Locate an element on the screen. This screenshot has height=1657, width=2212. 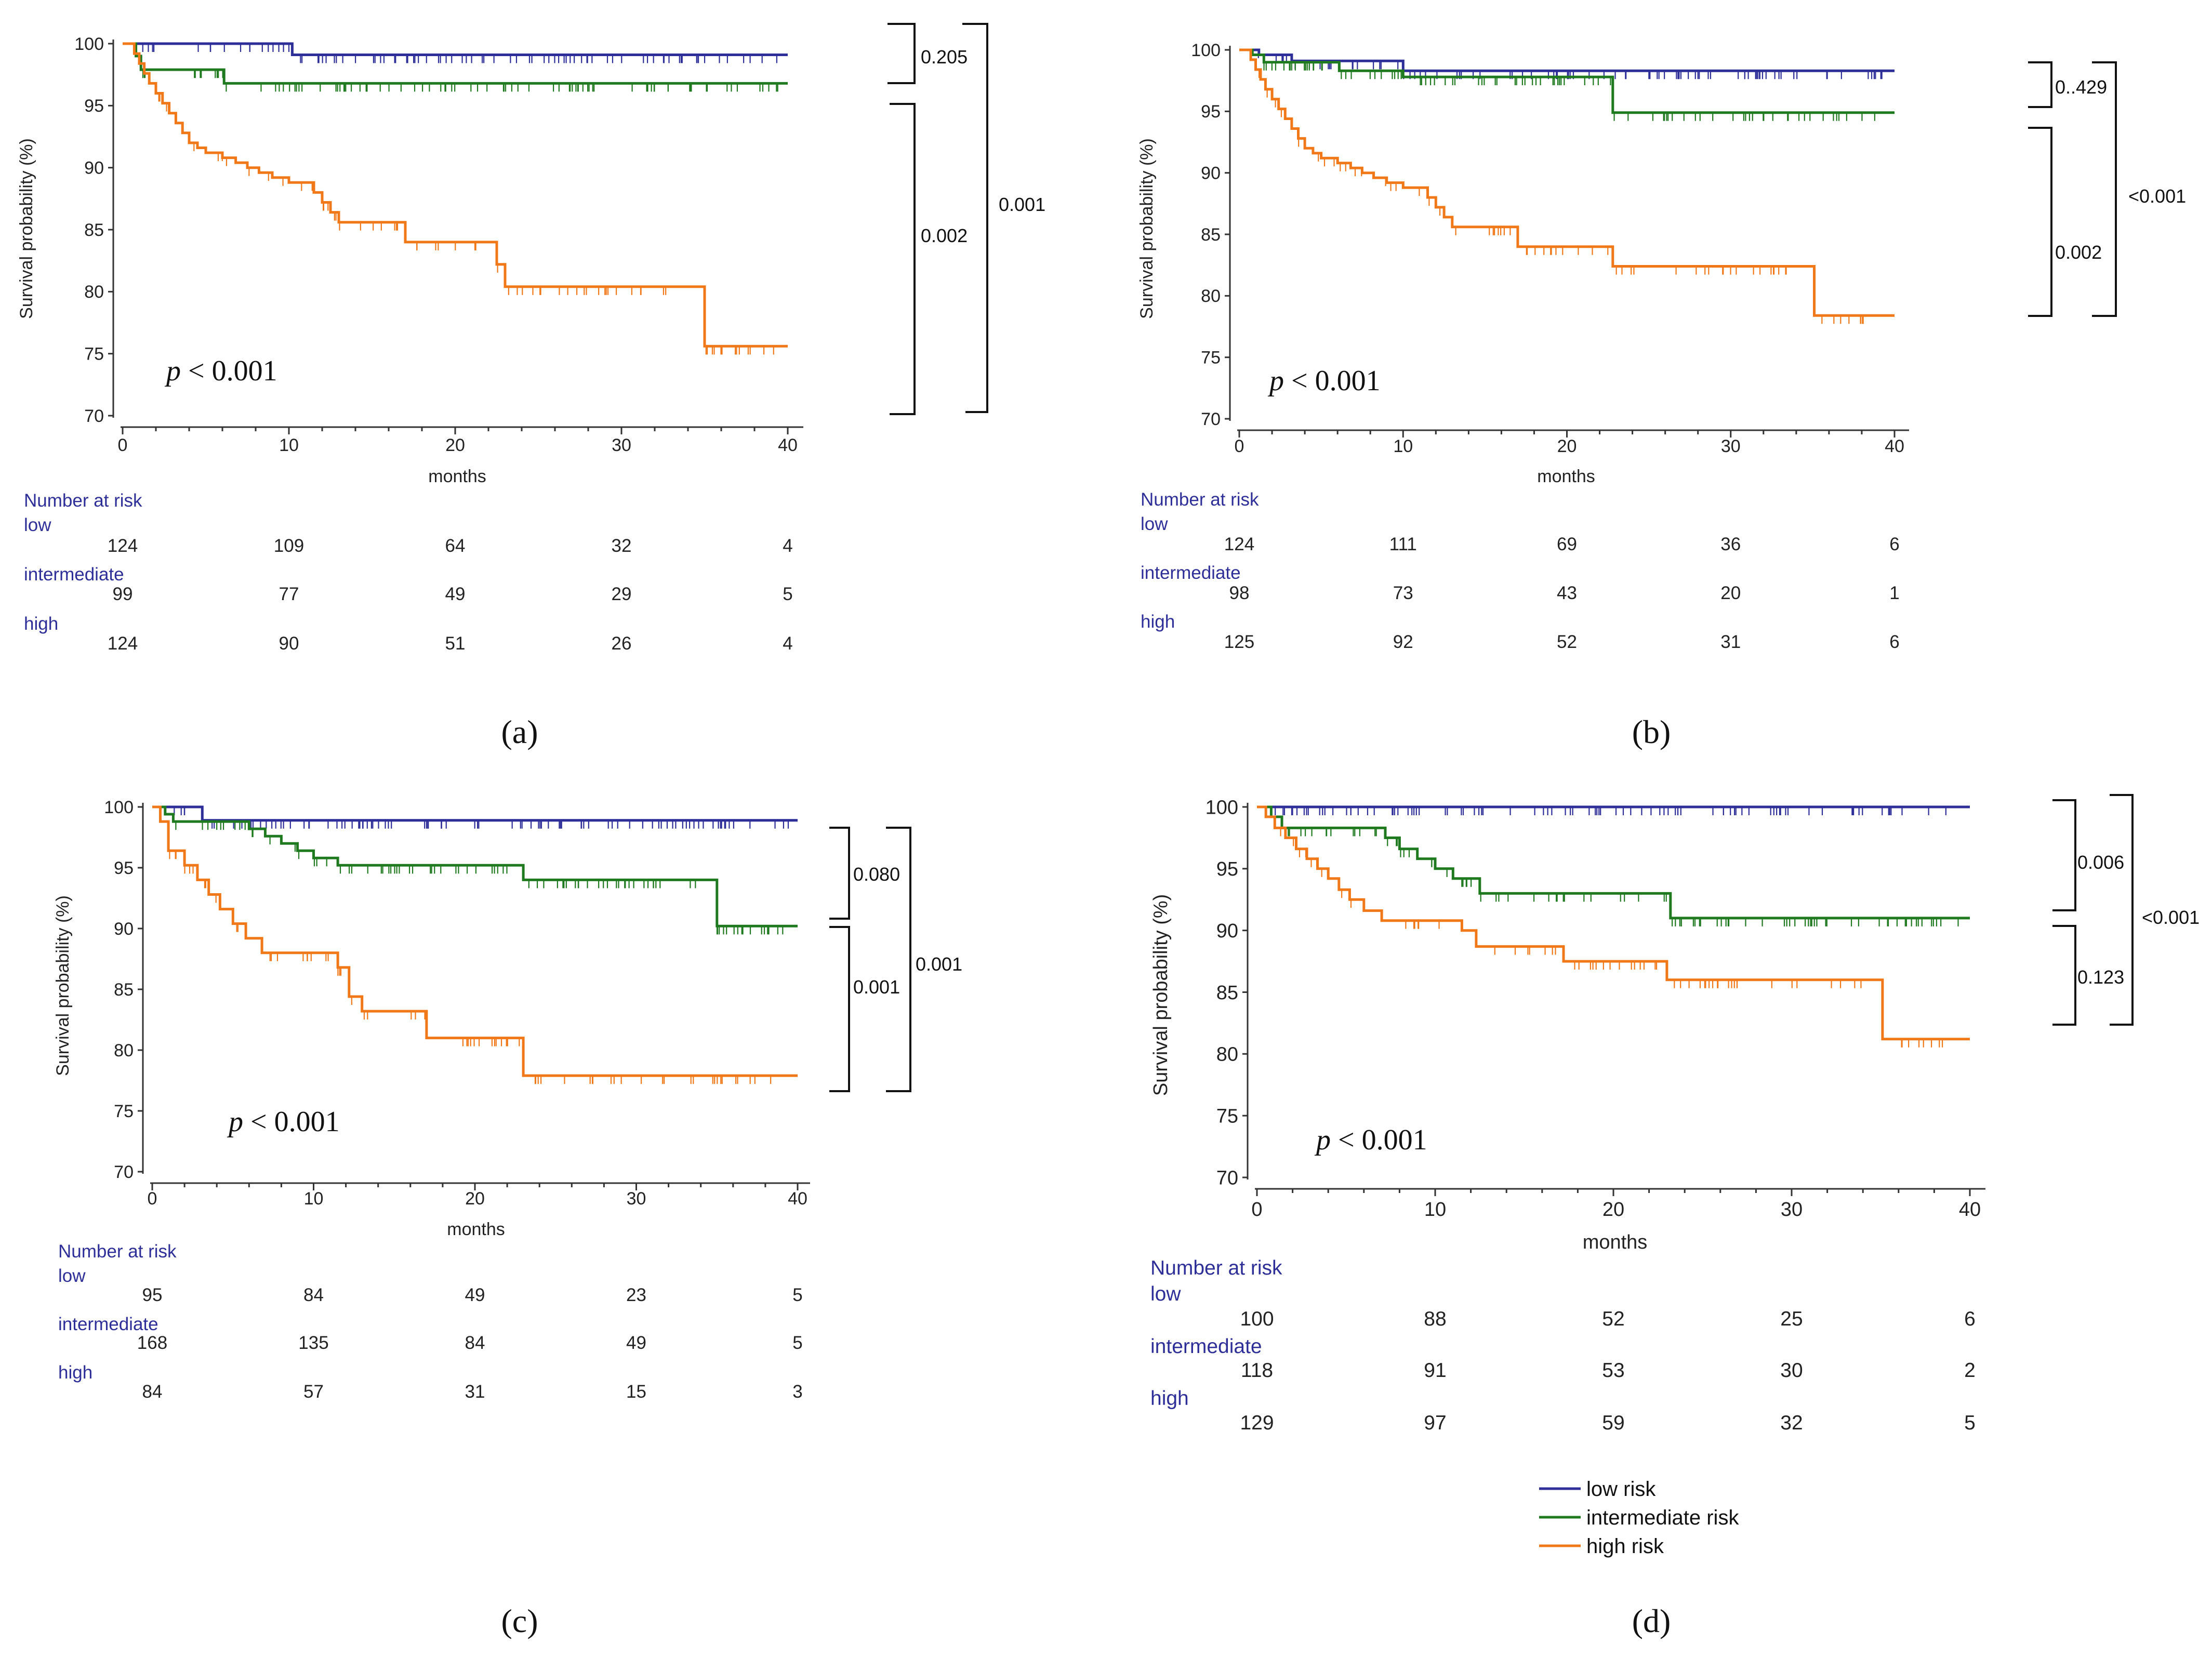
panel-a-risk-values: 124 109 64 32 4 99 77 49 29 5 124 90 51 26 4 is located at coordinates (450, 595).